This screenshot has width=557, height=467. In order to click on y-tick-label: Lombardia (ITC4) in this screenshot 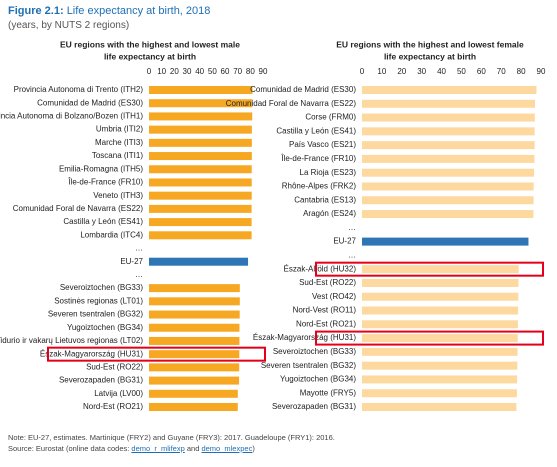, I will do `click(111, 234)`.